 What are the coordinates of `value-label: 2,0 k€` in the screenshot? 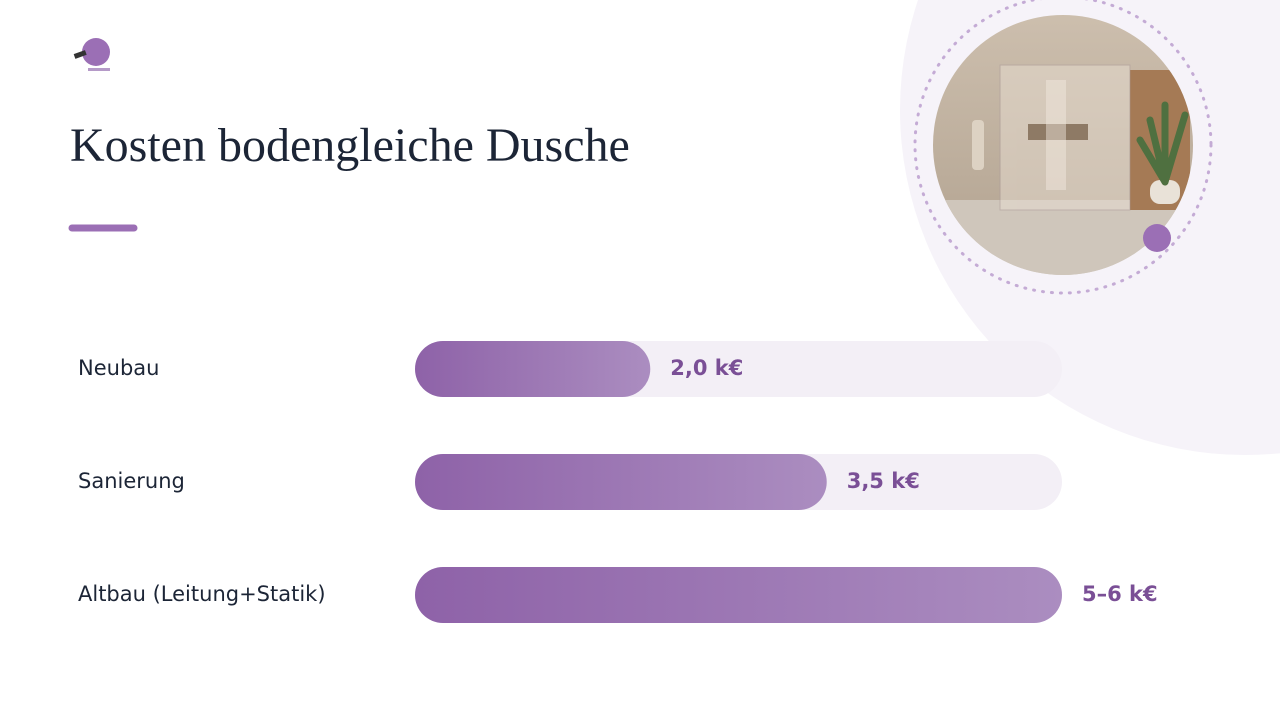 It's located at (706, 368).